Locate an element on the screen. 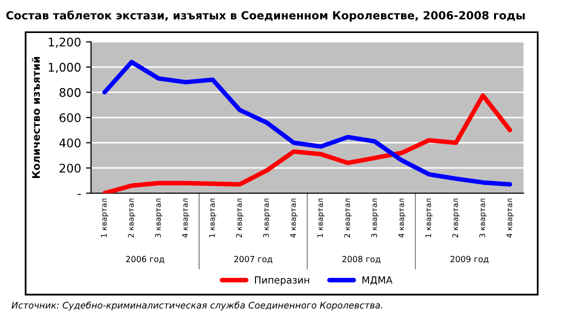 This screenshot has height=322, width=569. text: 2007 год is located at coordinates (253, 260).